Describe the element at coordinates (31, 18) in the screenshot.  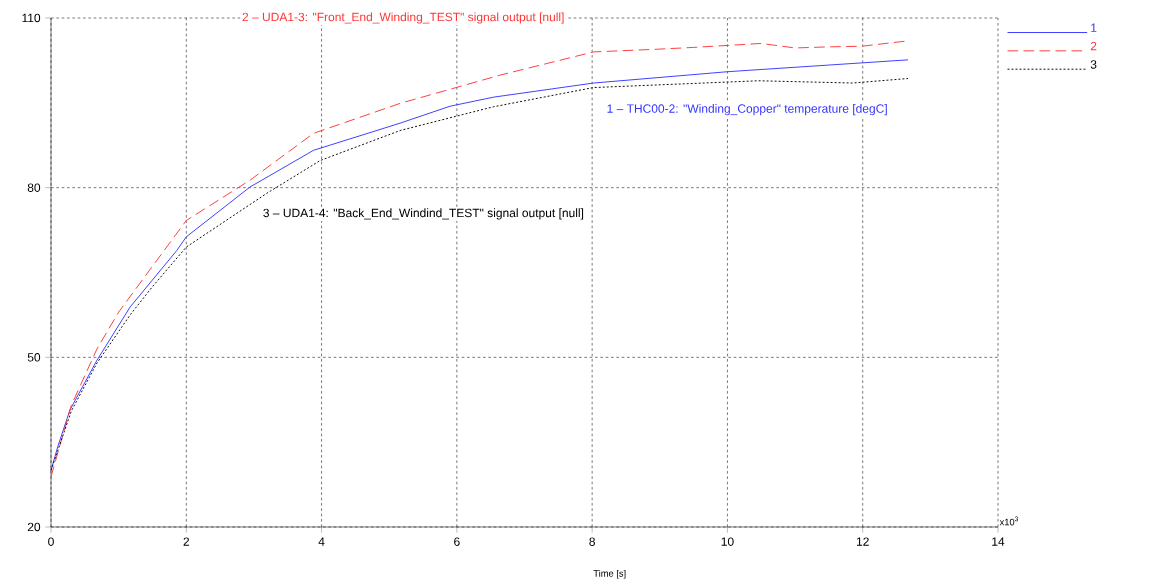
I see `y-tick-label: 110` at that location.